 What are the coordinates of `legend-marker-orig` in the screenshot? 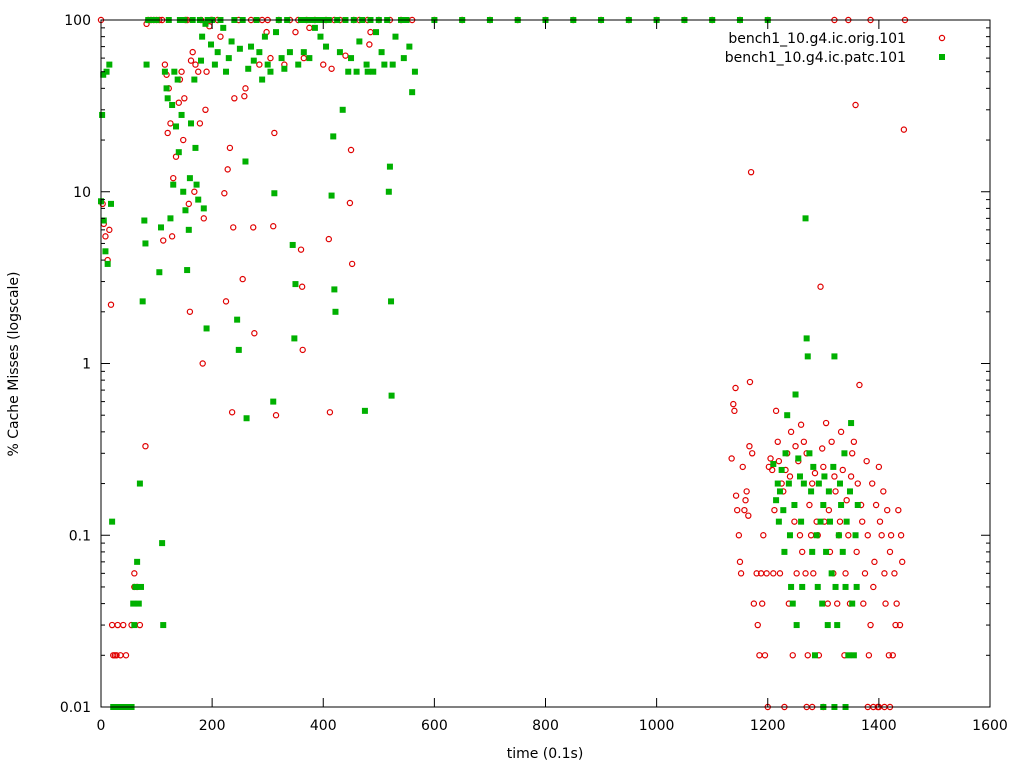 It's located at (942, 38).